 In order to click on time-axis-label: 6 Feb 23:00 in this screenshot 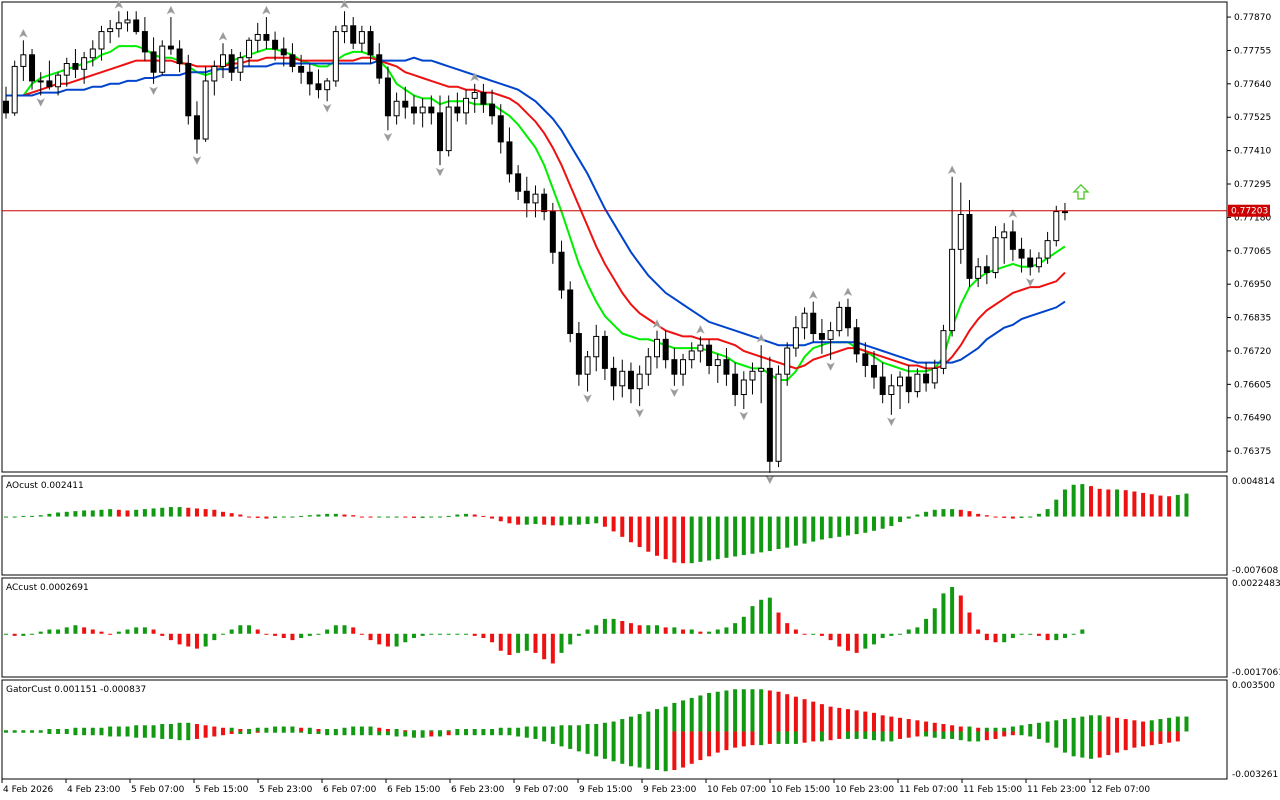, I will do `click(478, 790)`.